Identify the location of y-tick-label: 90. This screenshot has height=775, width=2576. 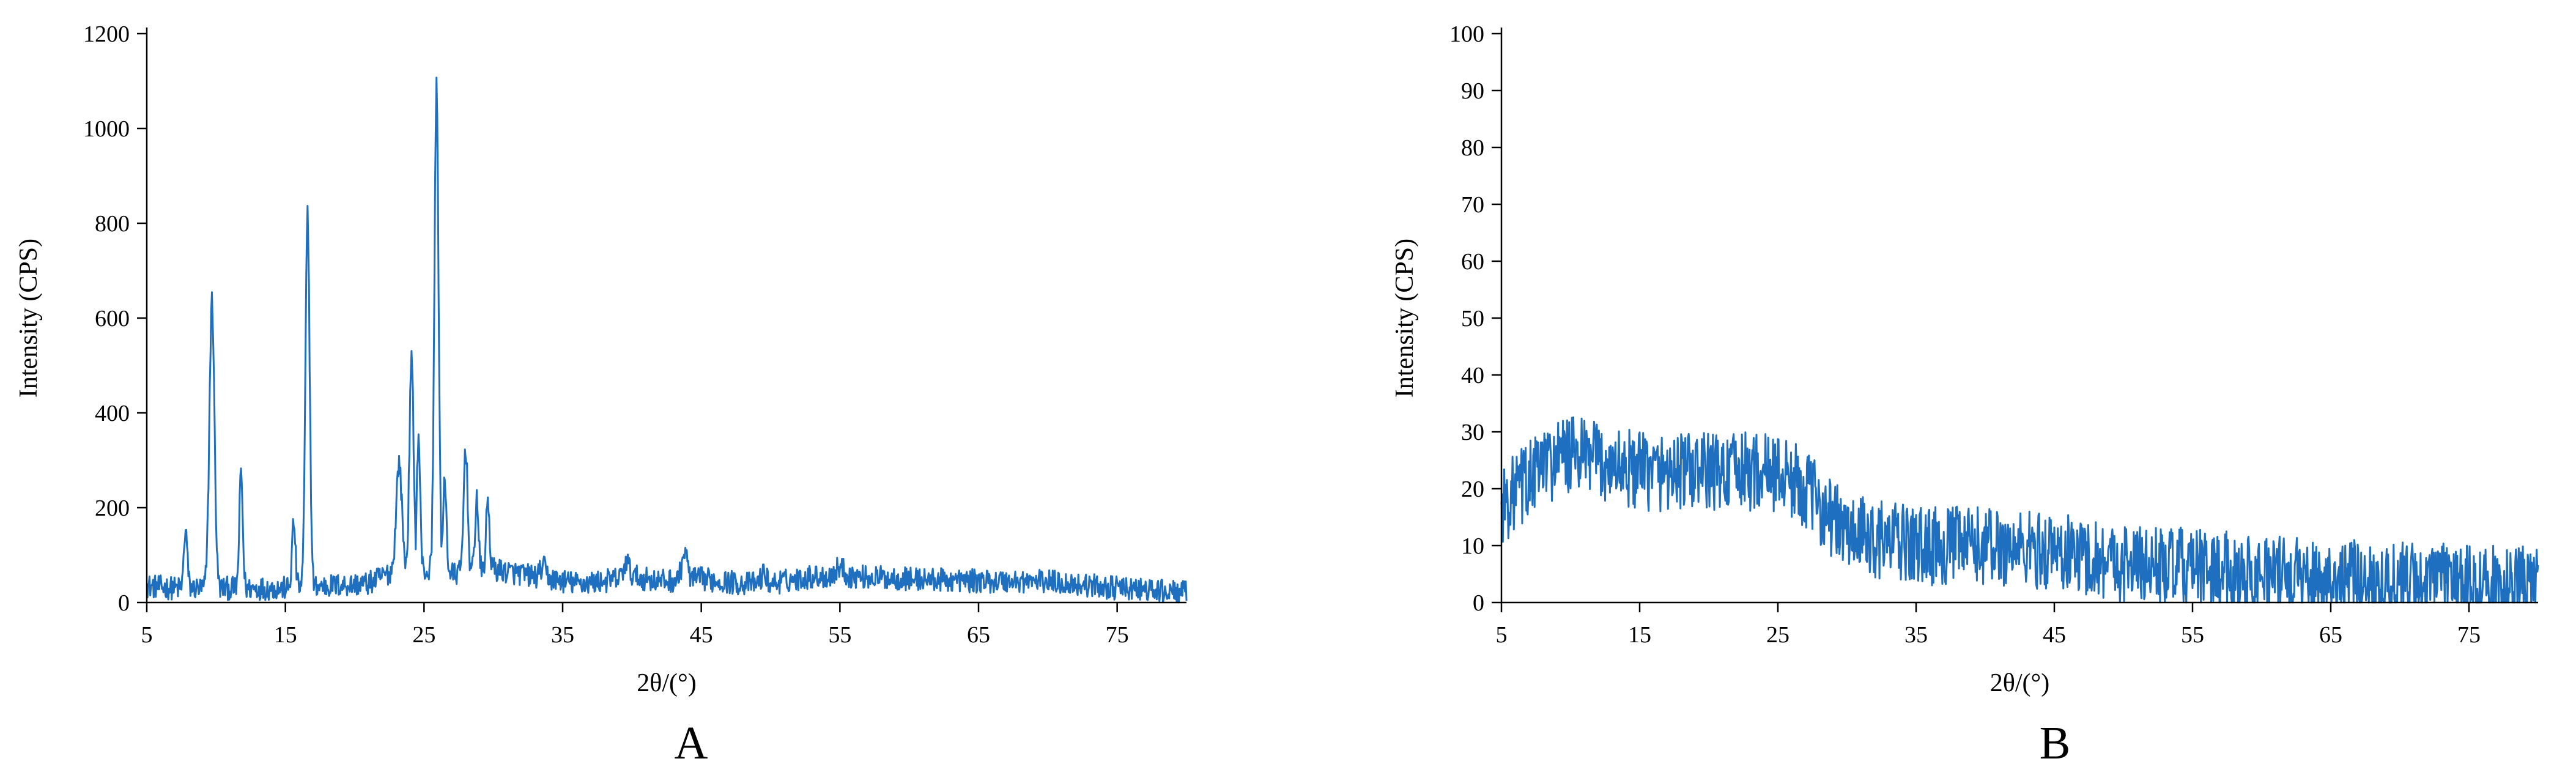
(1472, 91).